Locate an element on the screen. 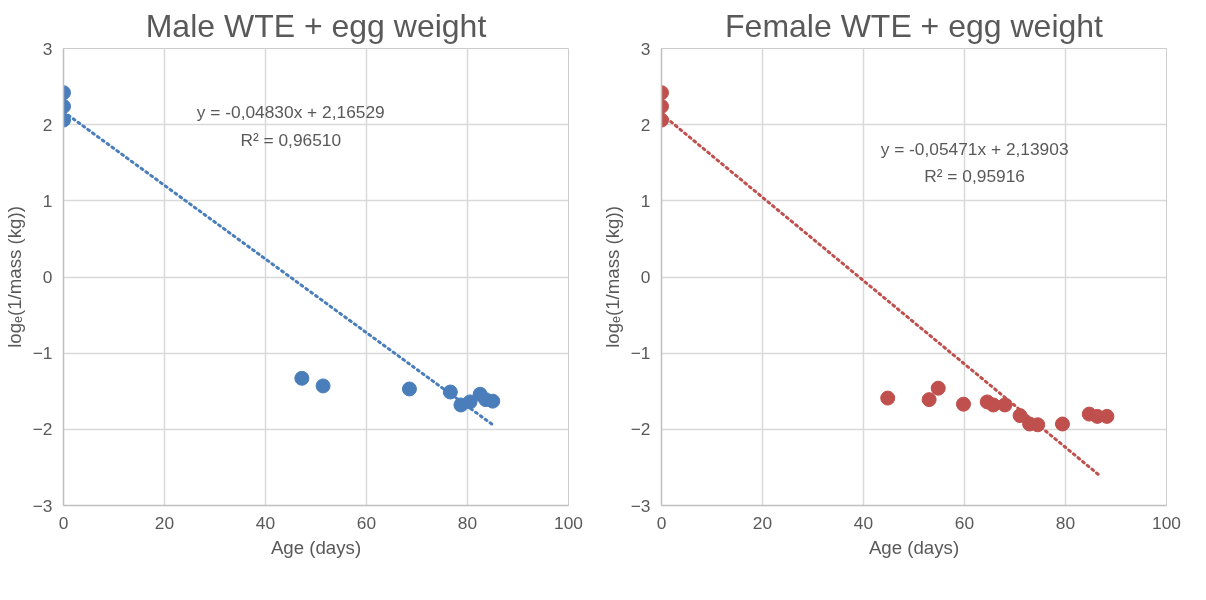  annotation: R² = 0,96510 is located at coordinates (291, 139).